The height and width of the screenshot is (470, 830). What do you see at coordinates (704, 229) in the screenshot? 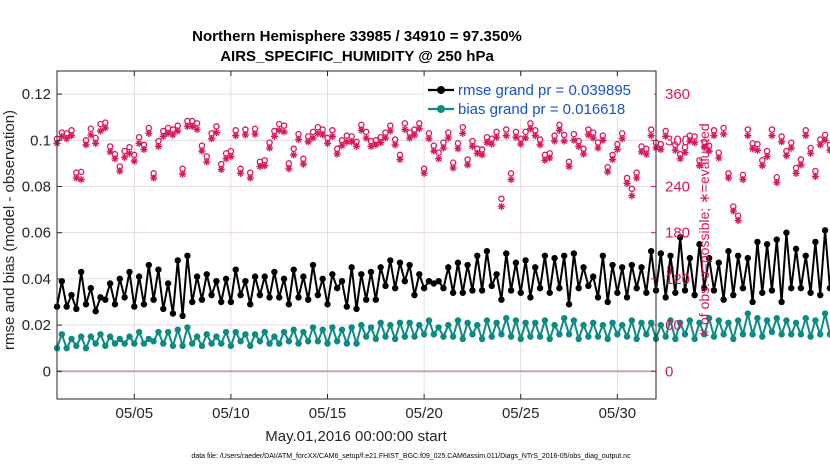
I see `y2-axis-label: # of obs: o=possible; ∗=evaluated` at bounding box center [704, 229].